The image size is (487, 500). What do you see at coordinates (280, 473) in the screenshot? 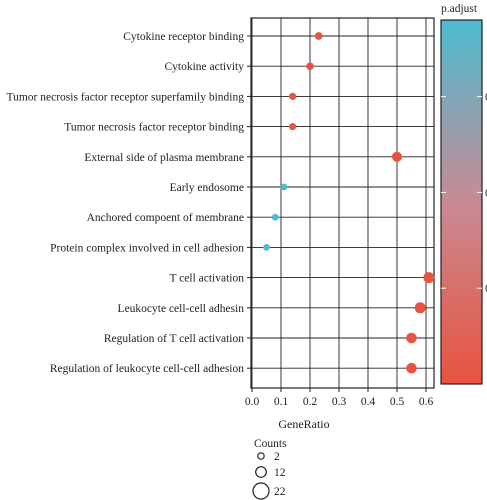
I see `size-legend-label: 12` at bounding box center [280, 473].